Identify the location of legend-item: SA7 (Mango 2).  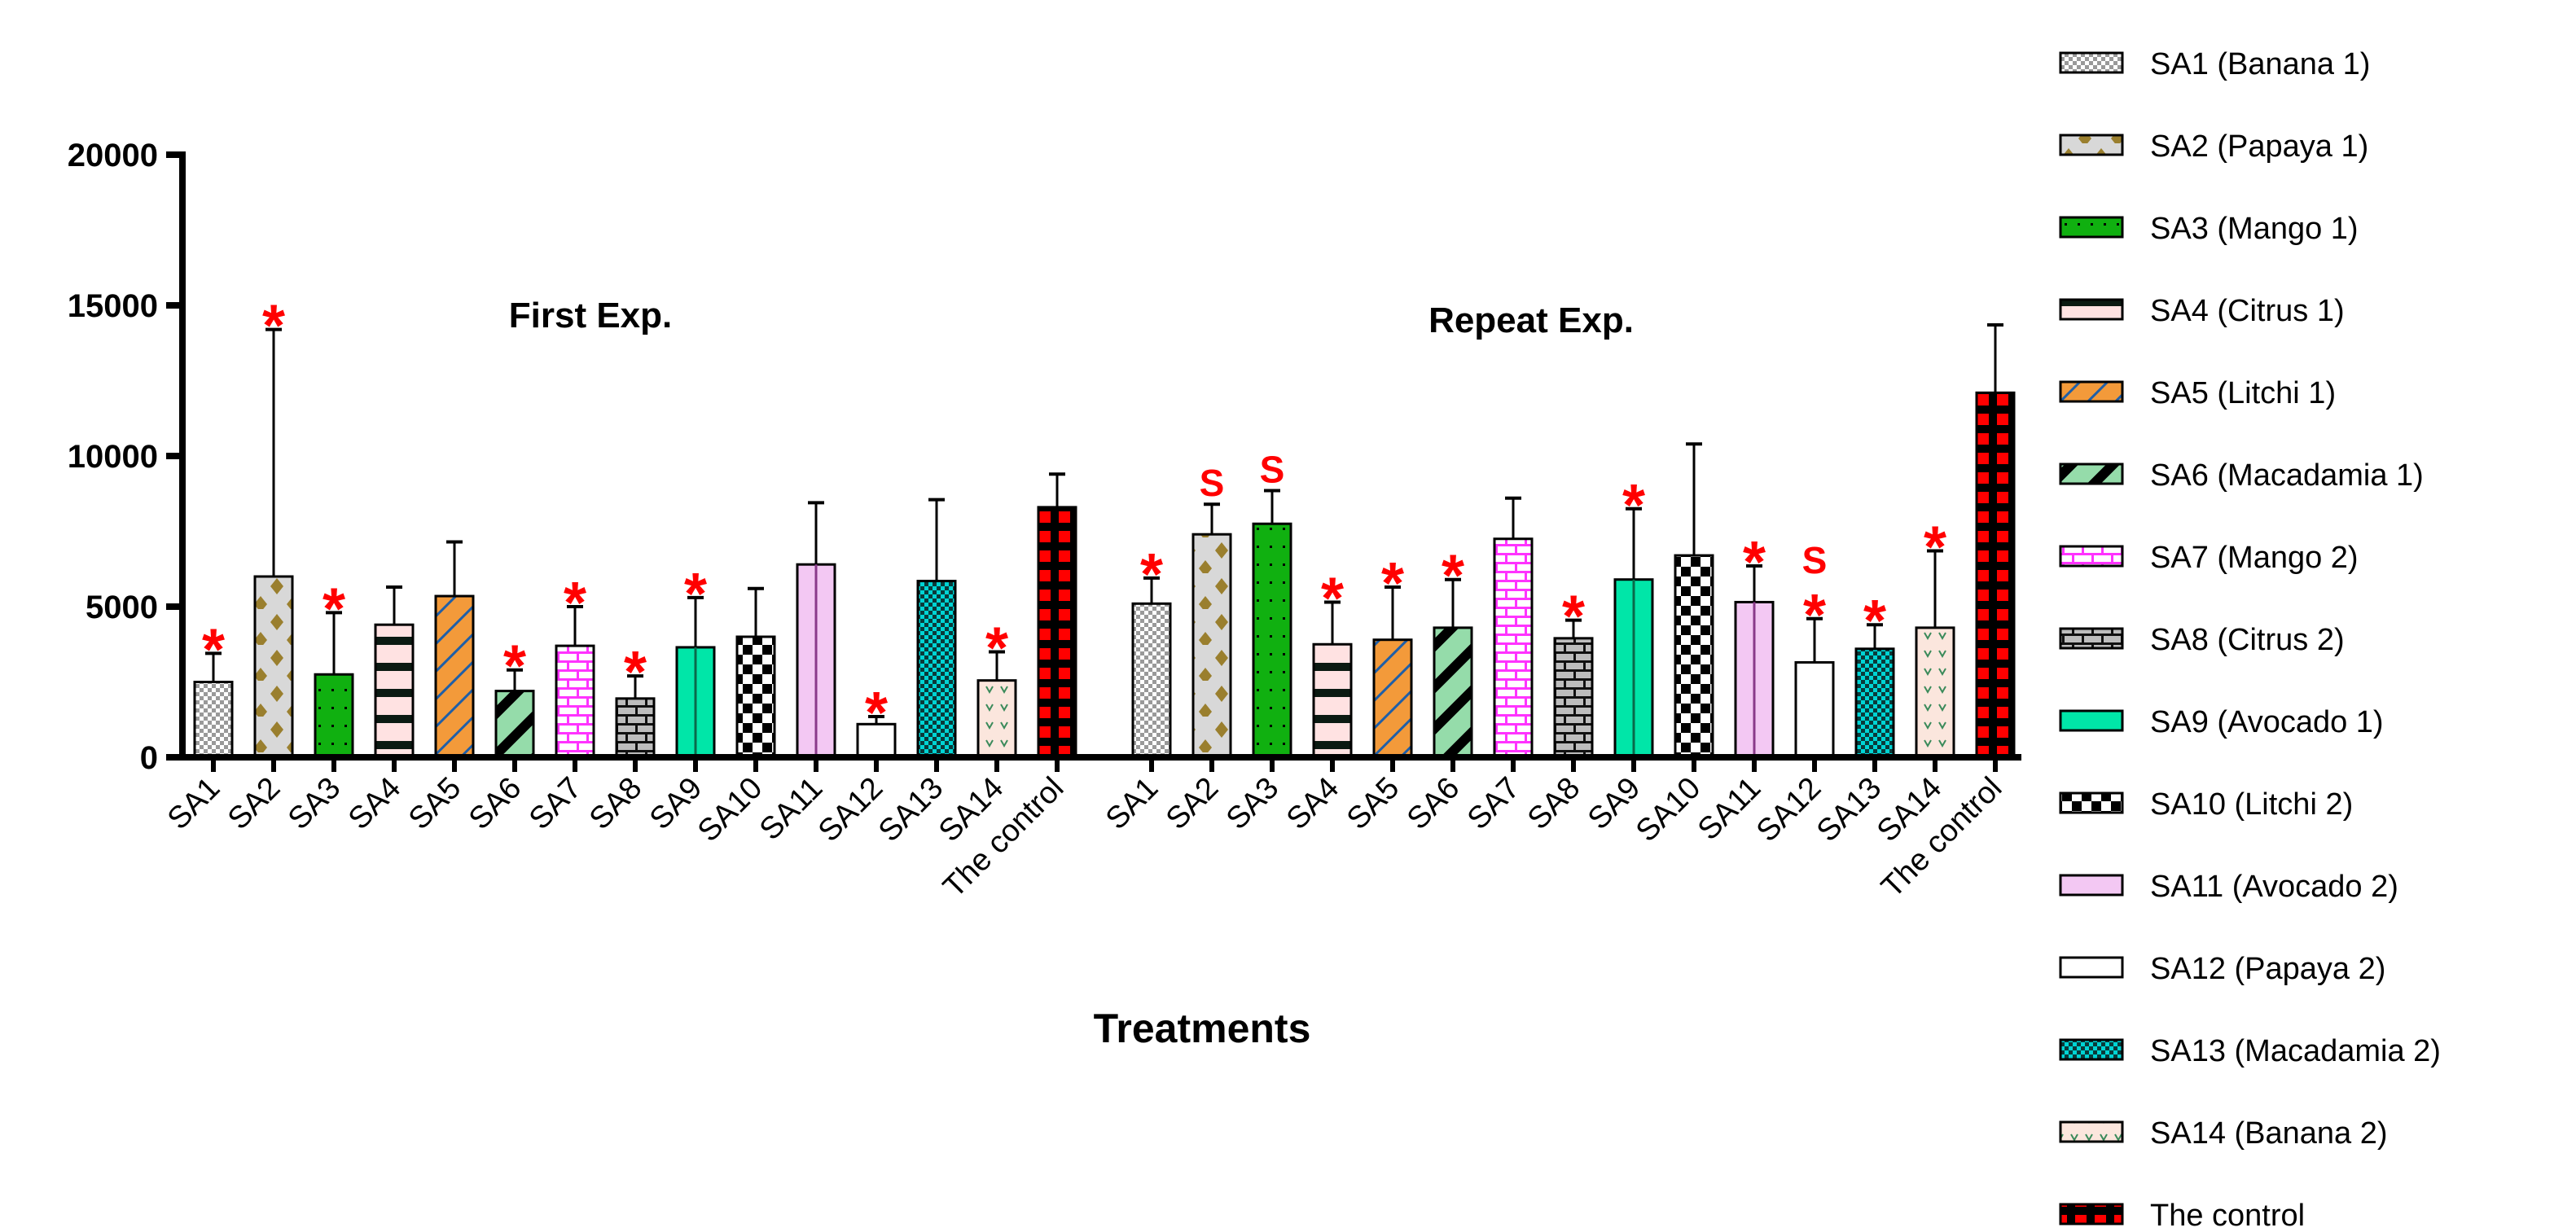
(2209, 558).